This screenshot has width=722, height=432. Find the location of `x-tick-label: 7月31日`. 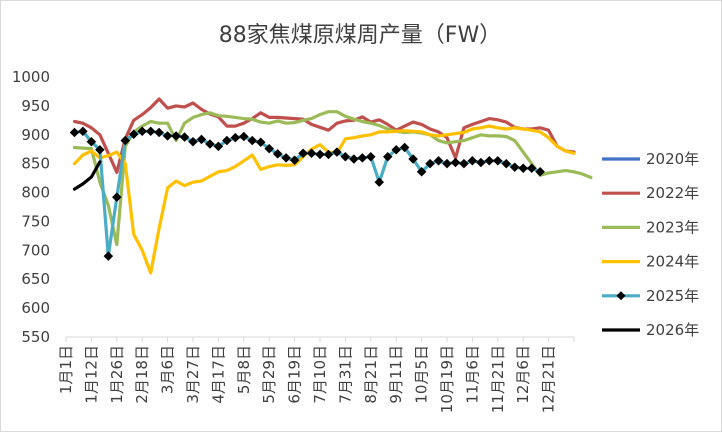

x-tick-label: 7月31日 is located at coordinates (345, 374).